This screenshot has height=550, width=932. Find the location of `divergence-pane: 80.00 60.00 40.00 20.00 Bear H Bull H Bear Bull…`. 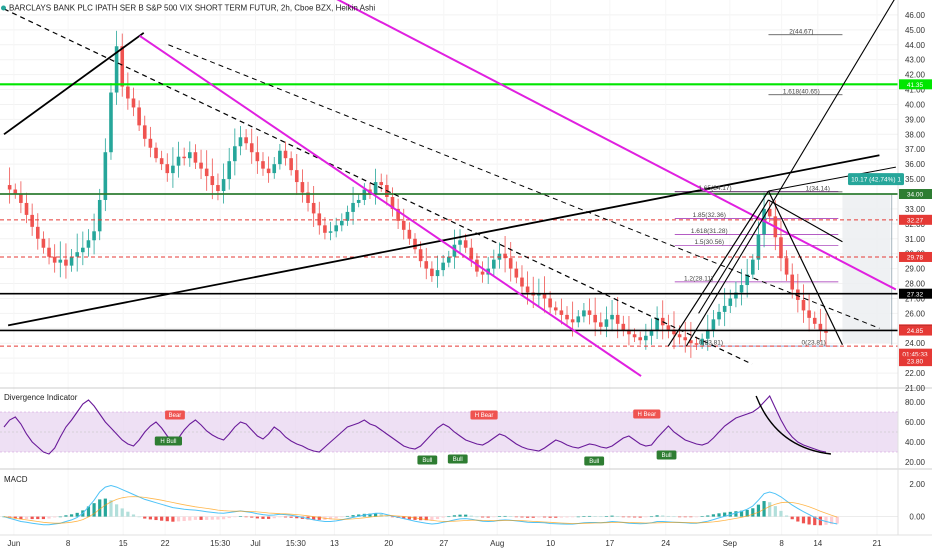

divergence-pane: 80.00 60.00 40.00 20.00 Bear H Bull H Bear Bull… is located at coordinates (463, 431).